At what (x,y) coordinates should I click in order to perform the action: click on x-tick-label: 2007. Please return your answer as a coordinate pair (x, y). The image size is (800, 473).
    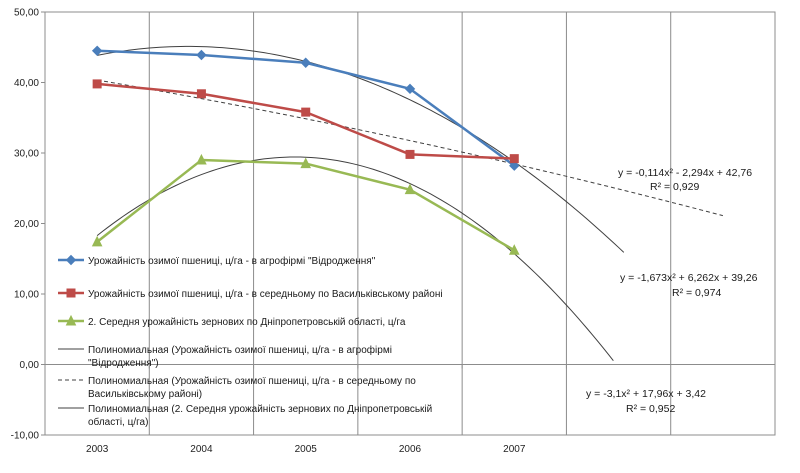
    Looking at the image, I should click on (514, 449).